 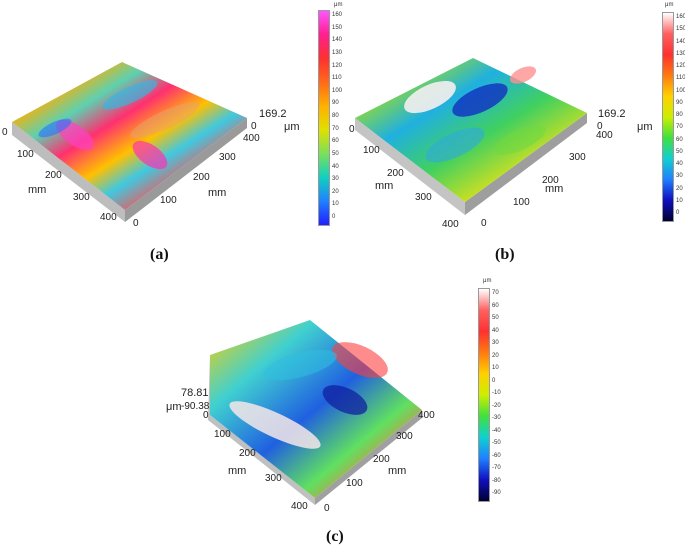 I want to click on colorbar-ticks-b: 160 150 140 130 120 110 100 90 80 70 60 50 40 30 20 10 0, so click(x=673, y=116).